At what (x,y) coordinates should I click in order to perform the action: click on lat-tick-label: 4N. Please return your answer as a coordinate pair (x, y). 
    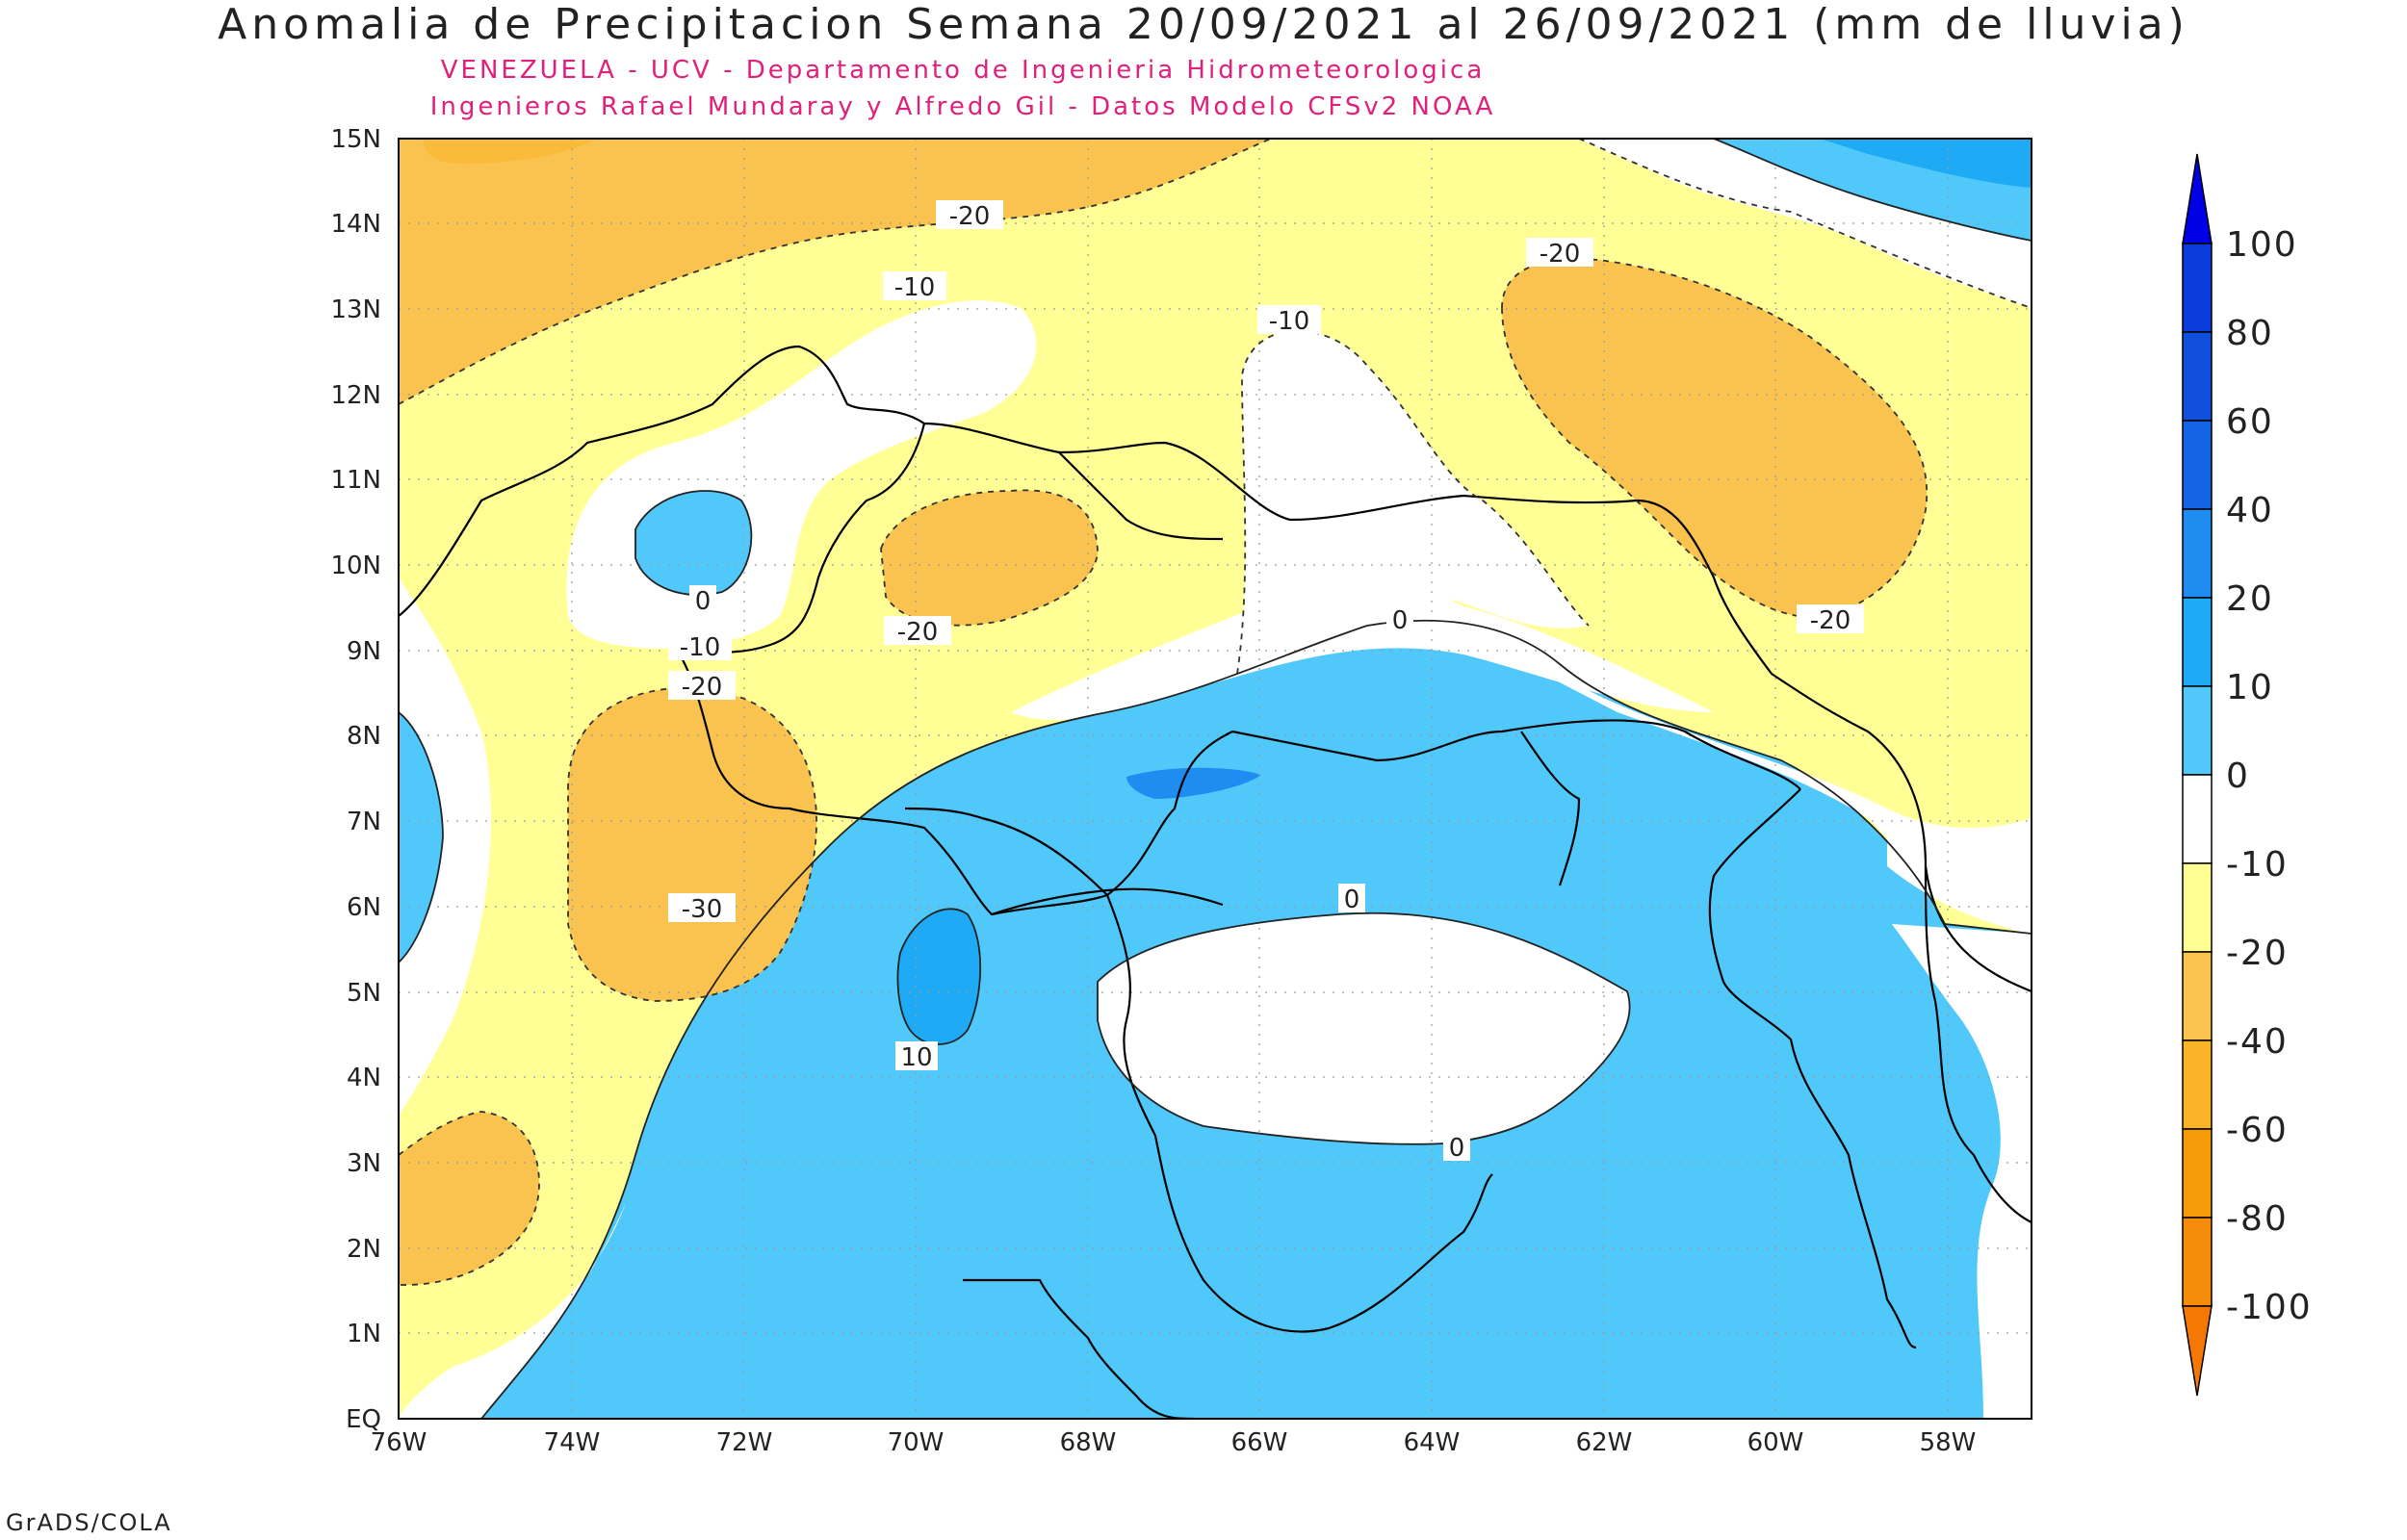
    Looking at the image, I should click on (364, 1078).